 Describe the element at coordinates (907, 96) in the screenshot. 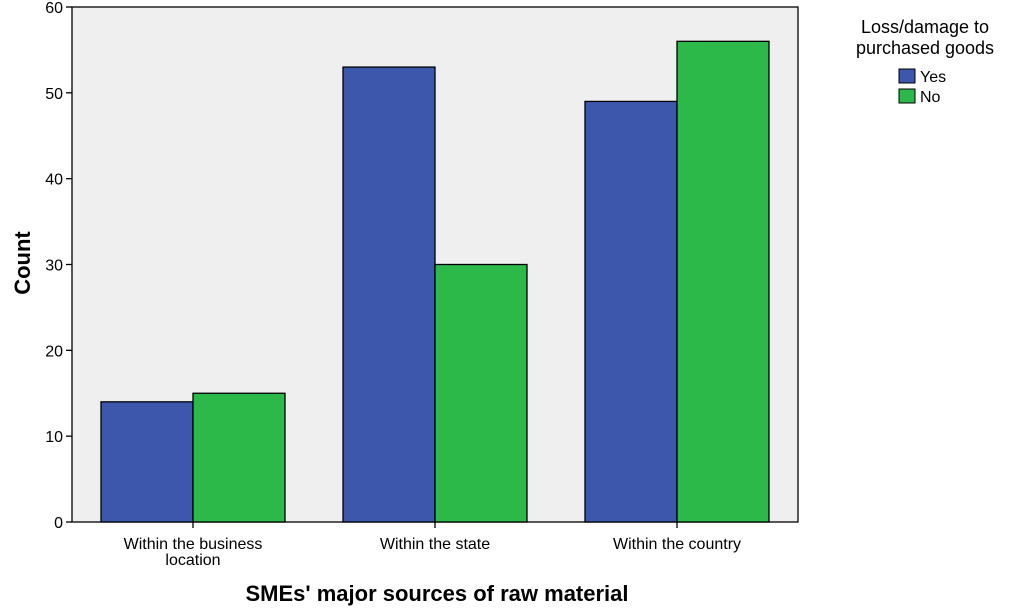

I see `legend-swatch-no` at that location.